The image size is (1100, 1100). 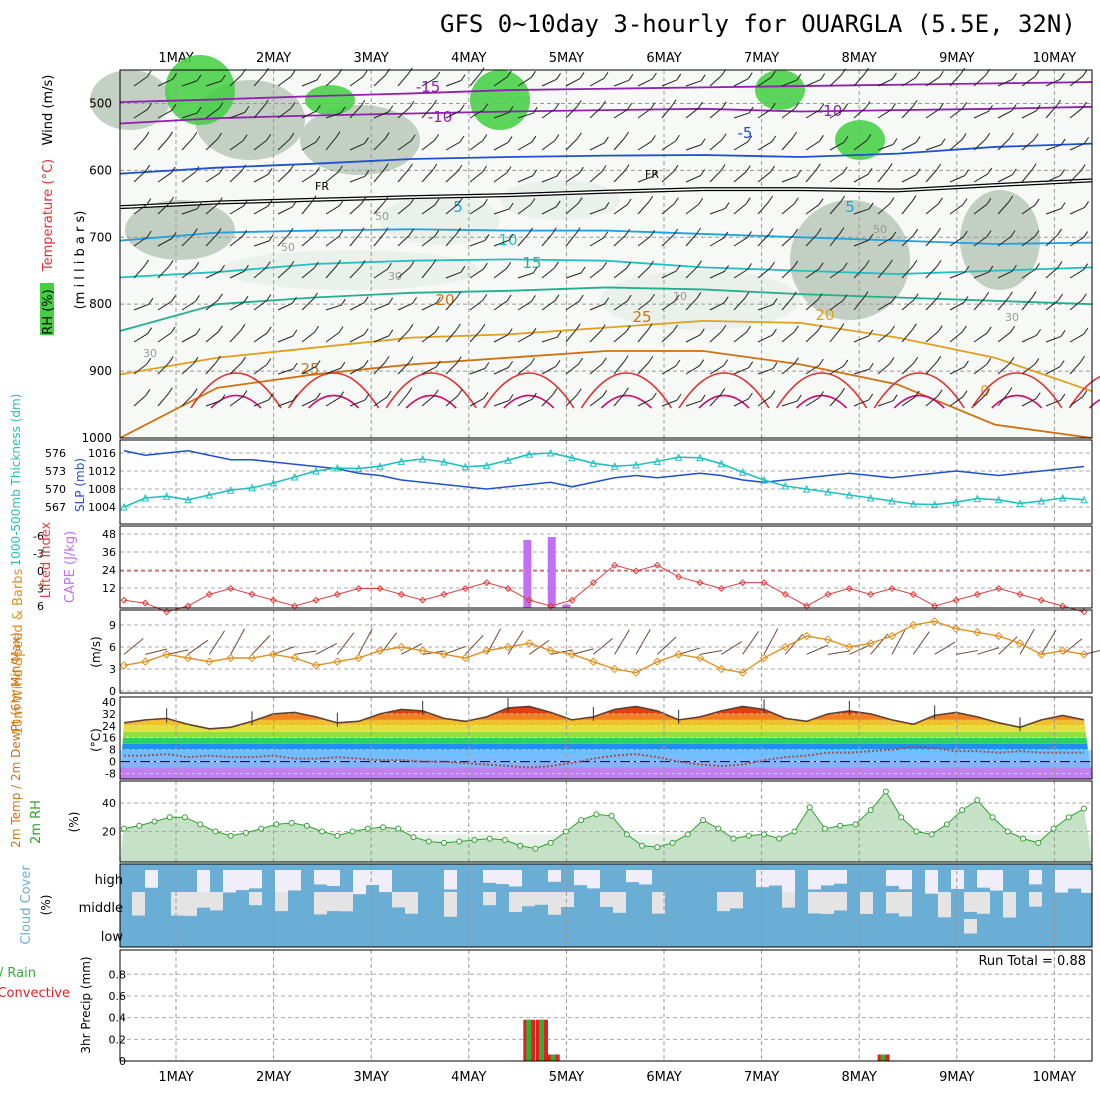 What do you see at coordinates (1055, 1077) in the screenshot?
I see `bottom-day-label: 10MAY` at bounding box center [1055, 1077].